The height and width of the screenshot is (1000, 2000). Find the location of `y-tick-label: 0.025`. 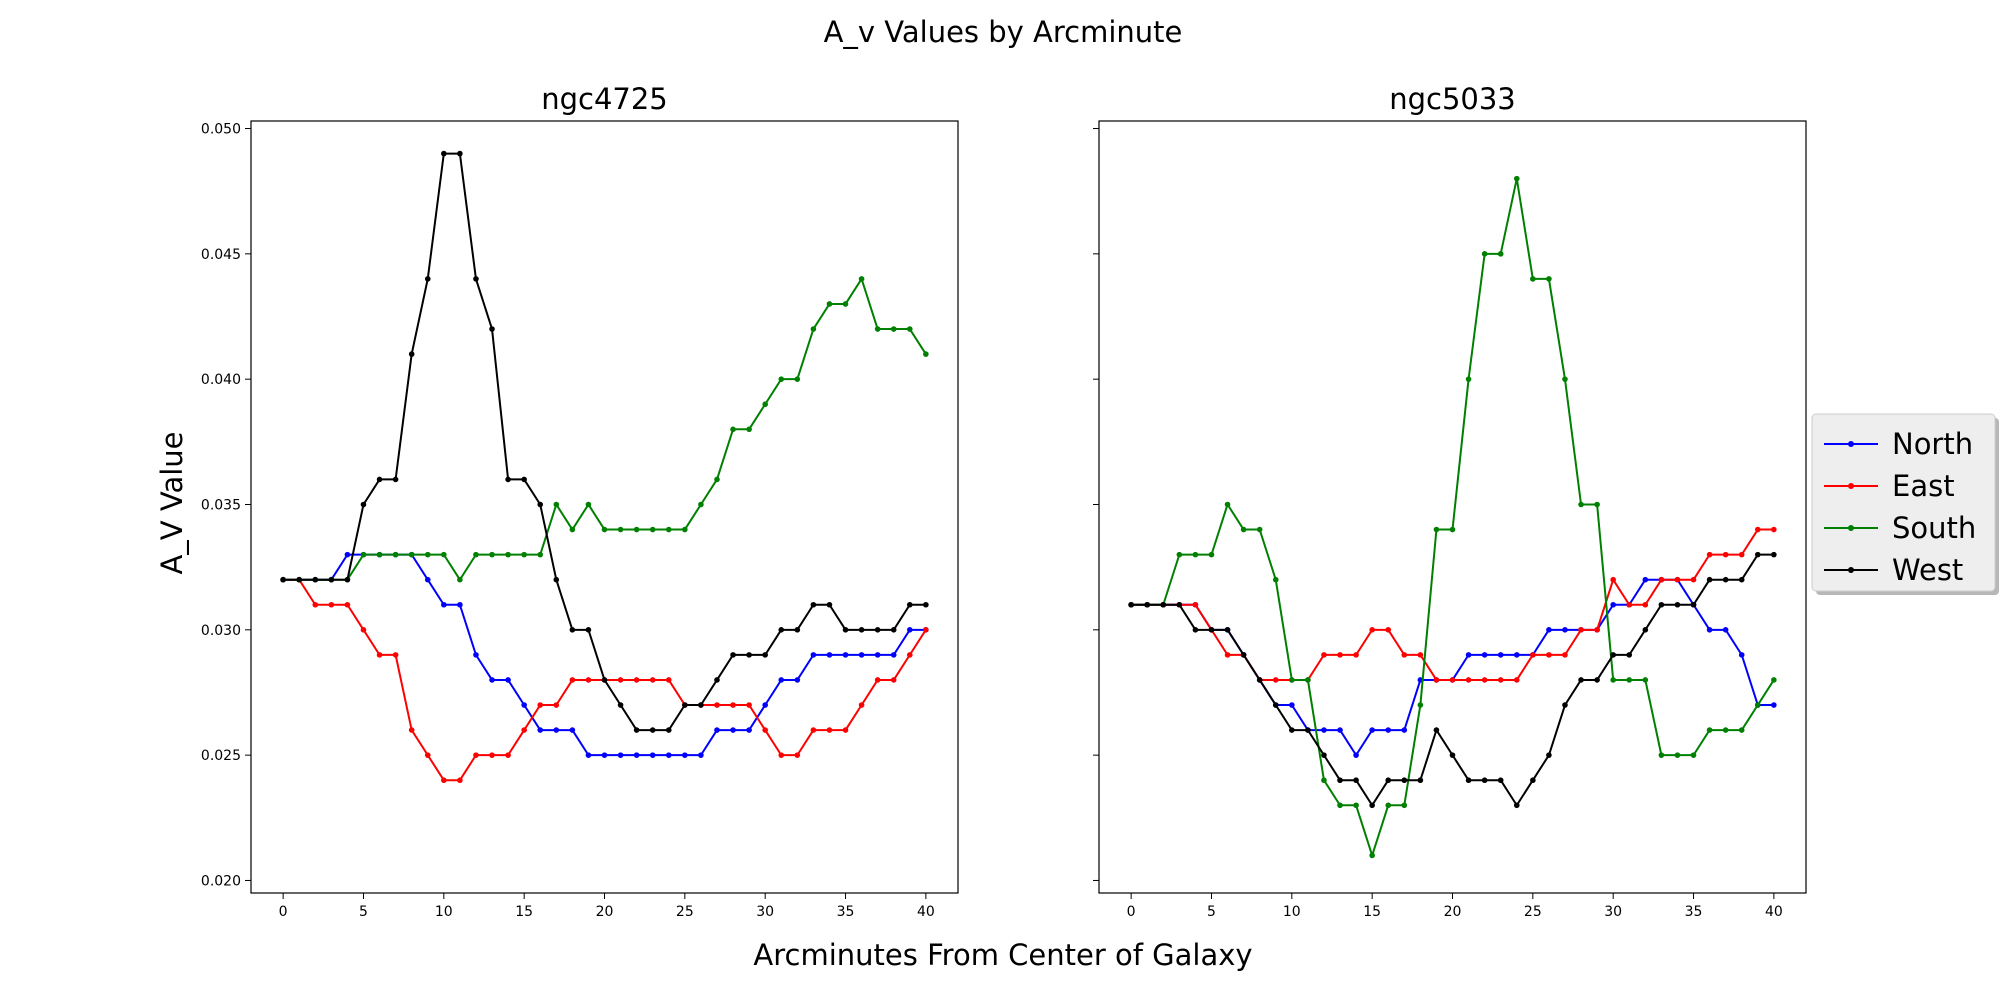

y-tick-label: 0.025 is located at coordinates (221, 756).